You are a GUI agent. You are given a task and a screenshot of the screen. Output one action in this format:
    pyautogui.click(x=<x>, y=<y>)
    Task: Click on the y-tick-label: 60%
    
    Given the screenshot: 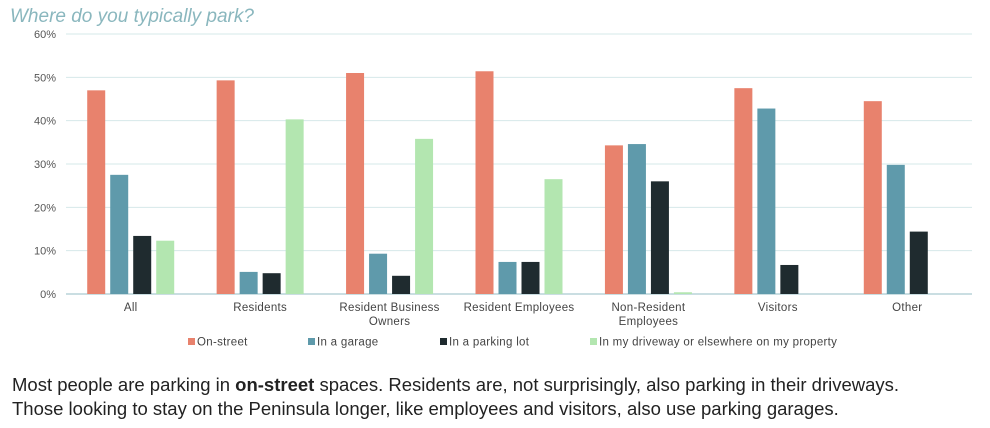 What is the action you would take?
    pyautogui.click(x=45, y=35)
    